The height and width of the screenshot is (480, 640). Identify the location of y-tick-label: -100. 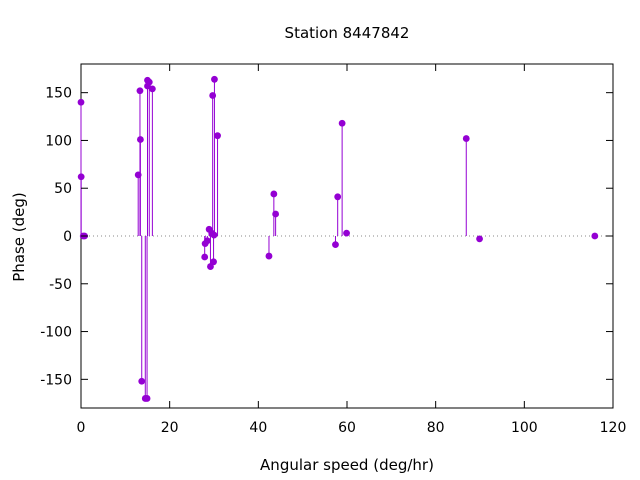
(56, 333).